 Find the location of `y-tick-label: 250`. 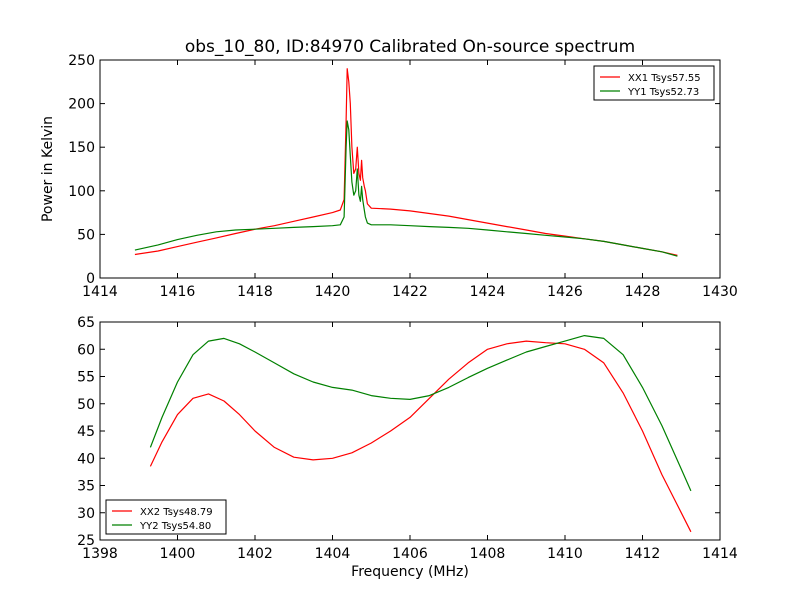

y-tick-label: 250 is located at coordinates (81, 61).